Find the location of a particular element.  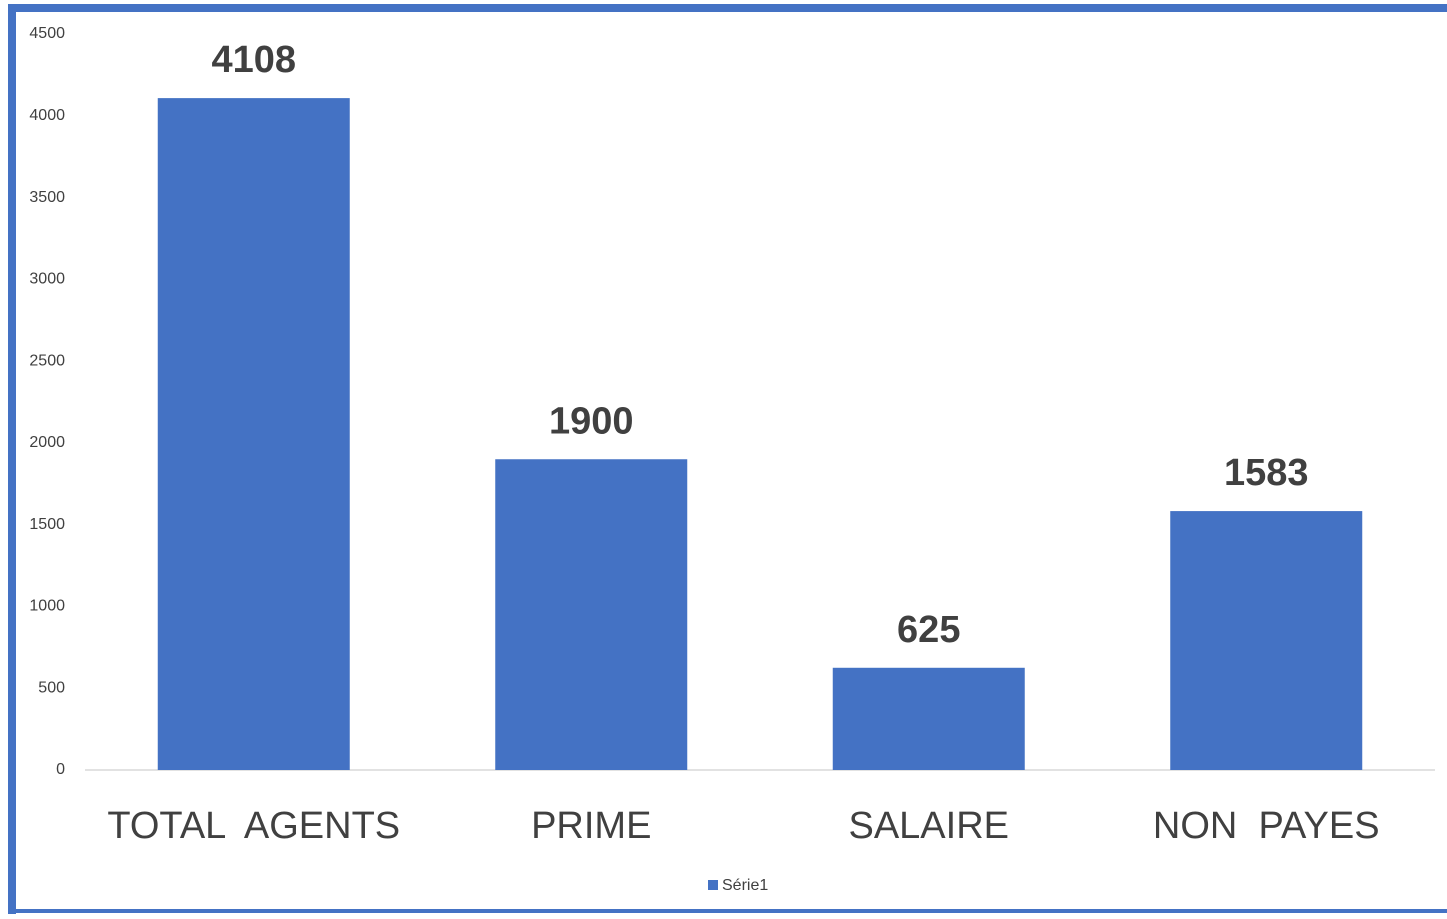

y-tick-label: 2000 is located at coordinates (47, 442).